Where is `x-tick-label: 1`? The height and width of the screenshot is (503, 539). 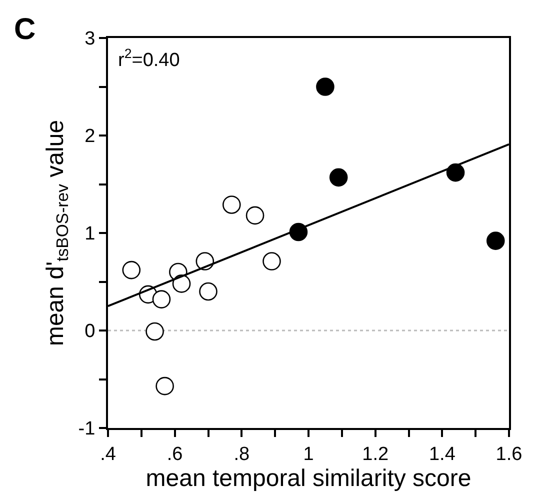 x-tick-label: 1 is located at coordinates (308, 454).